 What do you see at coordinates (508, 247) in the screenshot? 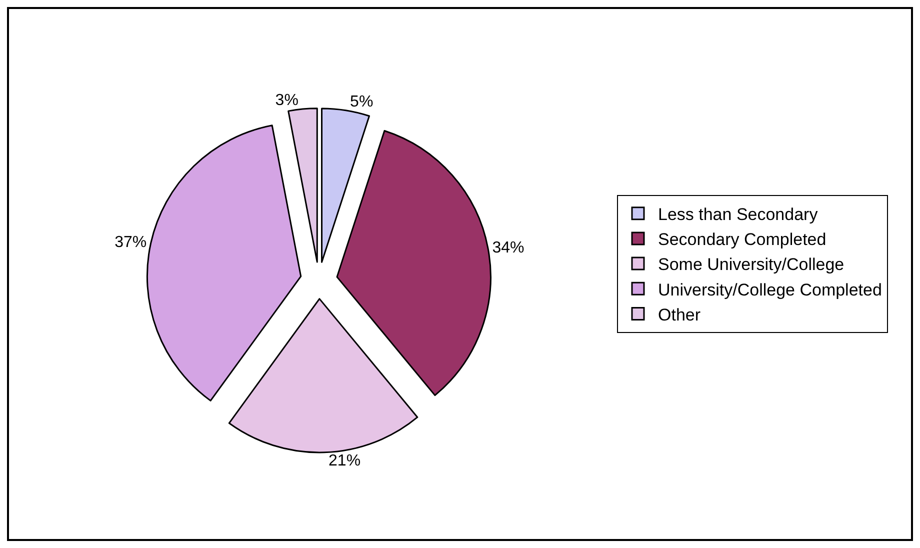
I see `data-label: 34%` at bounding box center [508, 247].